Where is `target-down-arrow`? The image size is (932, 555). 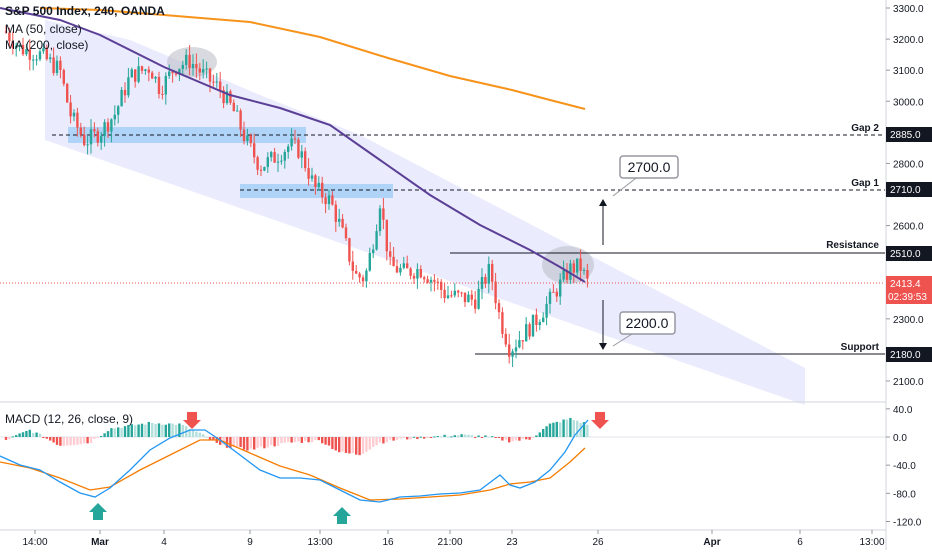
target-down-arrow is located at coordinates (603, 325).